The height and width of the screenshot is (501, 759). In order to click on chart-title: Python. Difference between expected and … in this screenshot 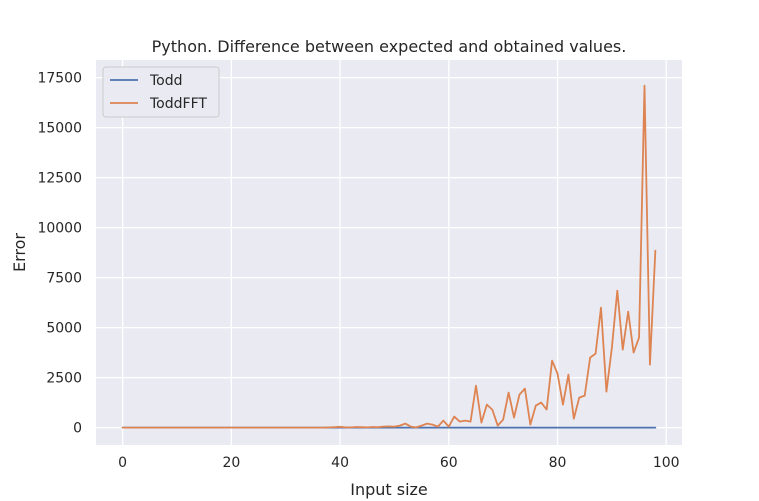, I will do `click(389, 46)`.